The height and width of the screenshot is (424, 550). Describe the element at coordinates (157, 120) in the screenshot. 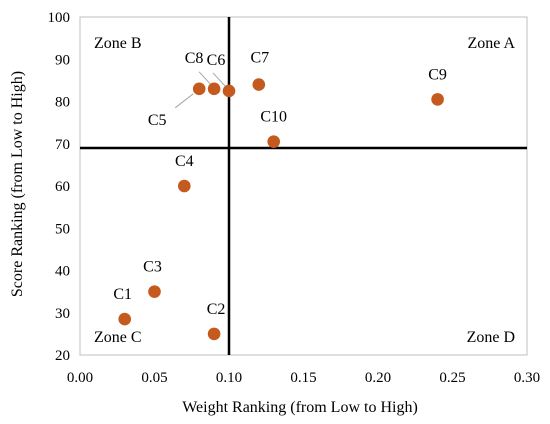

I see `data-label-c5: C5` at that location.